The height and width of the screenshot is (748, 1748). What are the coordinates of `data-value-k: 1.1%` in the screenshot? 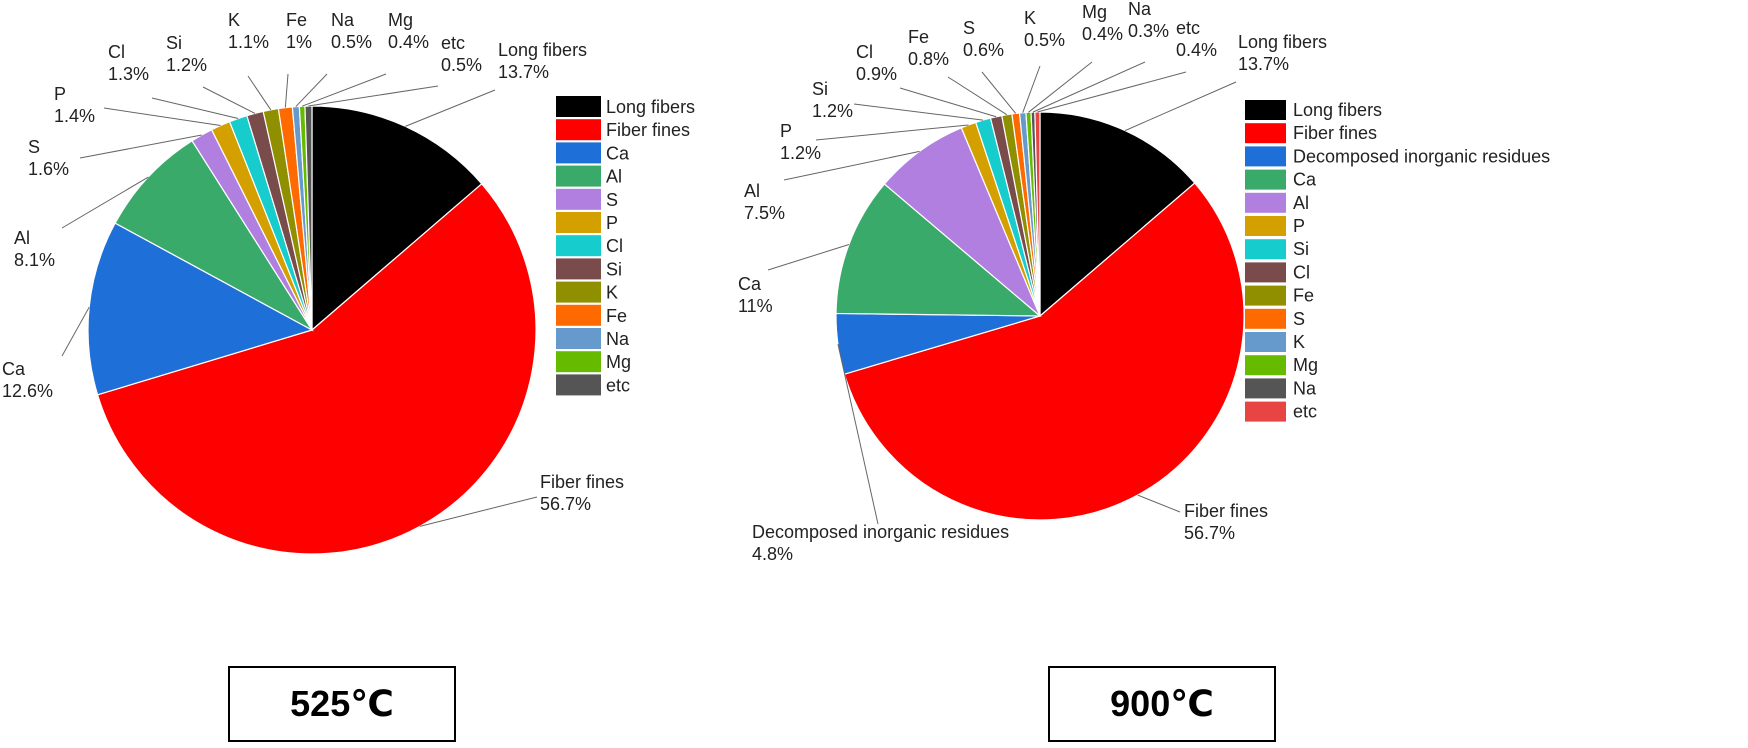 It's located at (248, 42).